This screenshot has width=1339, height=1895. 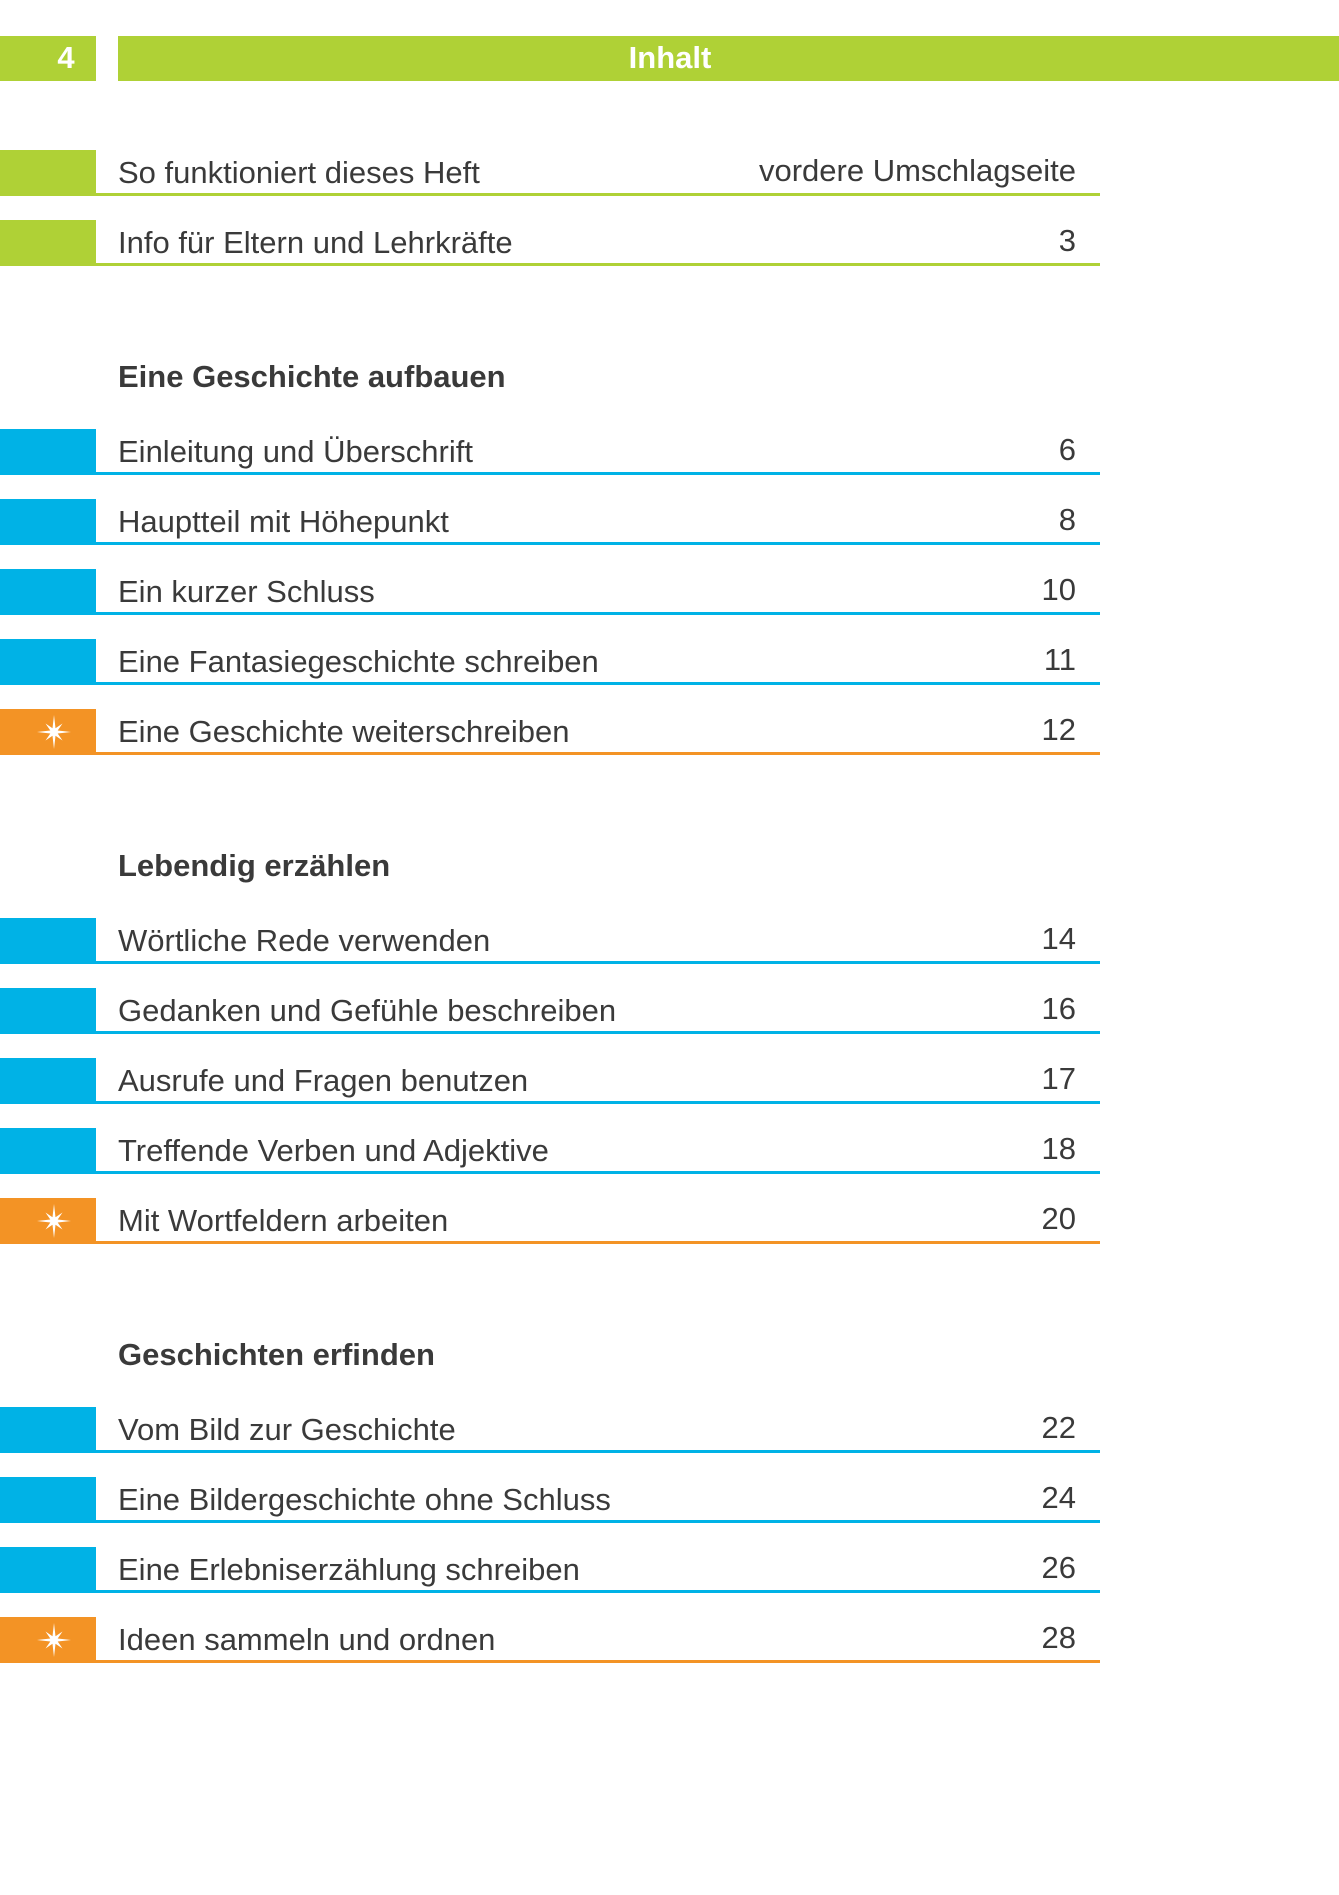 What do you see at coordinates (295, 451) in the screenshot?
I see `entry-title: Einleitung und Überschrift` at bounding box center [295, 451].